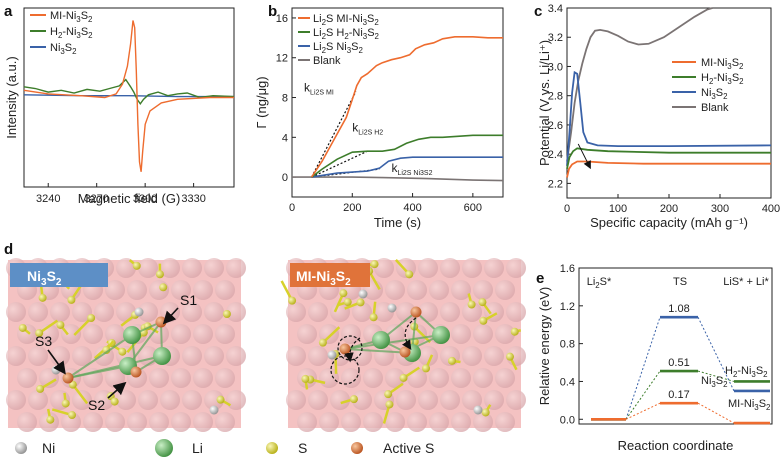 The height and width of the screenshot is (462, 782). I want to click on trend-arrow-c, so click(584, 156).